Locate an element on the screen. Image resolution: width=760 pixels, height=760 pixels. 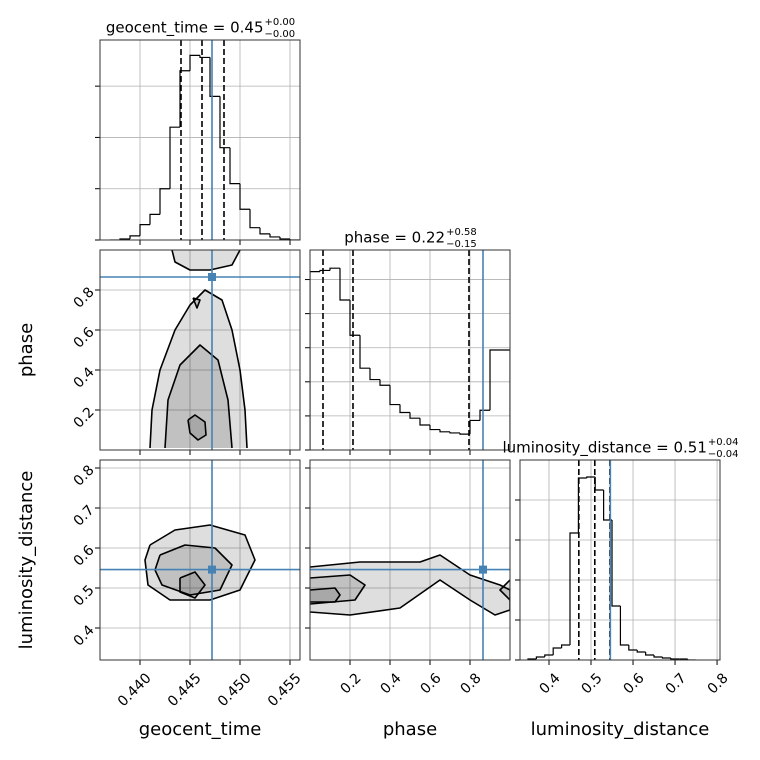
panel-title: luminosity_distance = 0.51 is located at coordinates (604, 448).